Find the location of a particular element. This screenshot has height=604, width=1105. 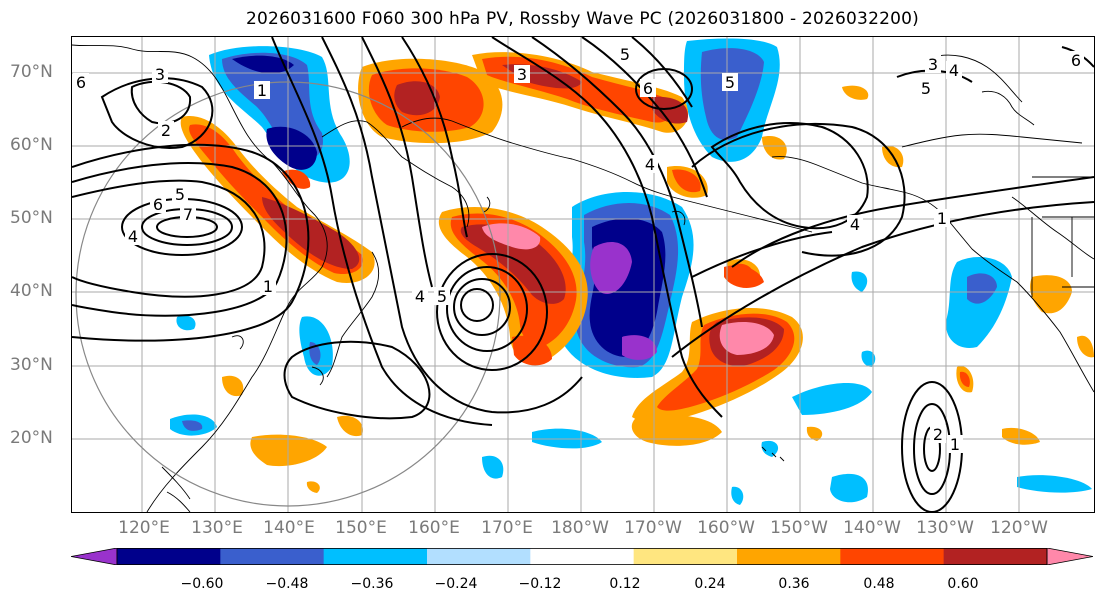

colorbar-border is located at coordinates (582, 556).